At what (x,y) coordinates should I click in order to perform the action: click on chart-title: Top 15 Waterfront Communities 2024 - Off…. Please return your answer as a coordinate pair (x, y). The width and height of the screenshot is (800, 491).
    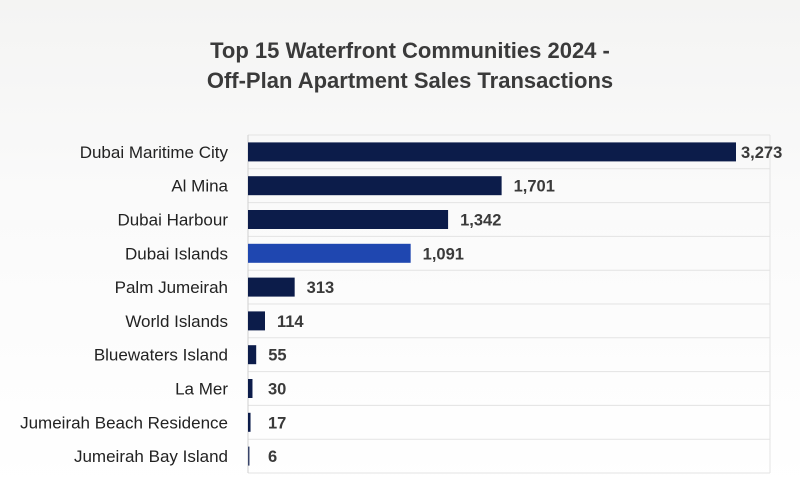
    Looking at the image, I should click on (400, 66).